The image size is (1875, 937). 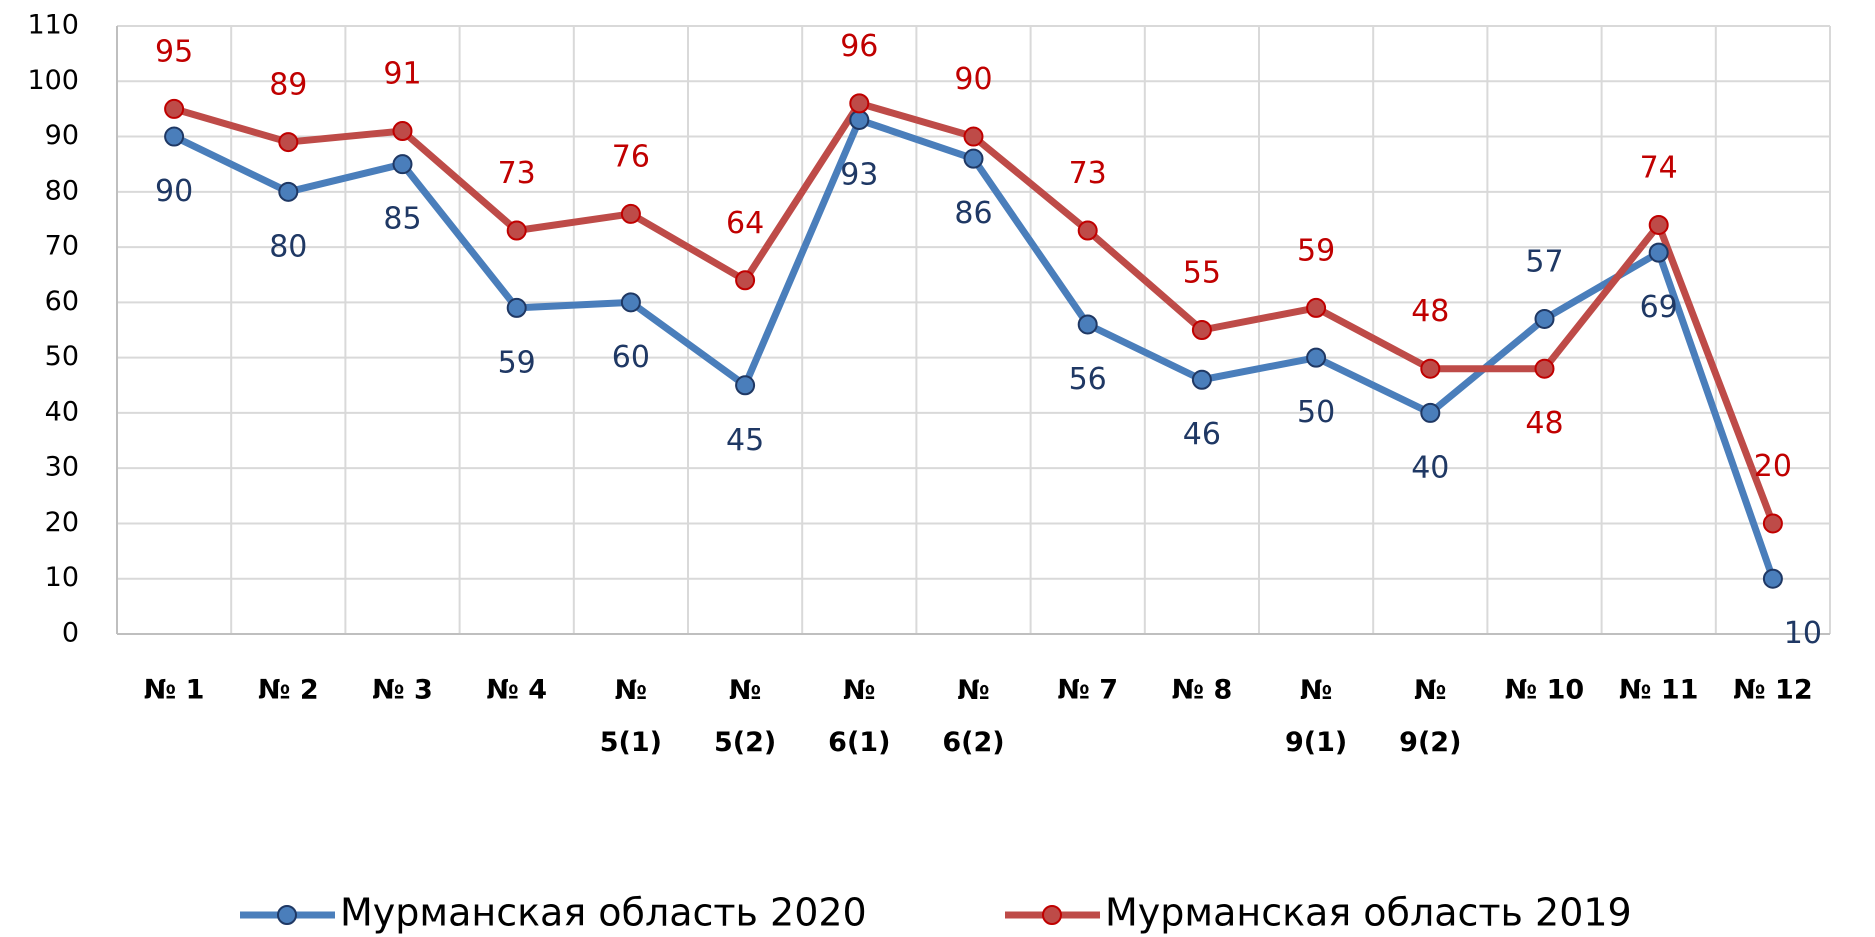 What do you see at coordinates (1202, 434) in the screenshot?
I see `data-label: 46` at bounding box center [1202, 434].